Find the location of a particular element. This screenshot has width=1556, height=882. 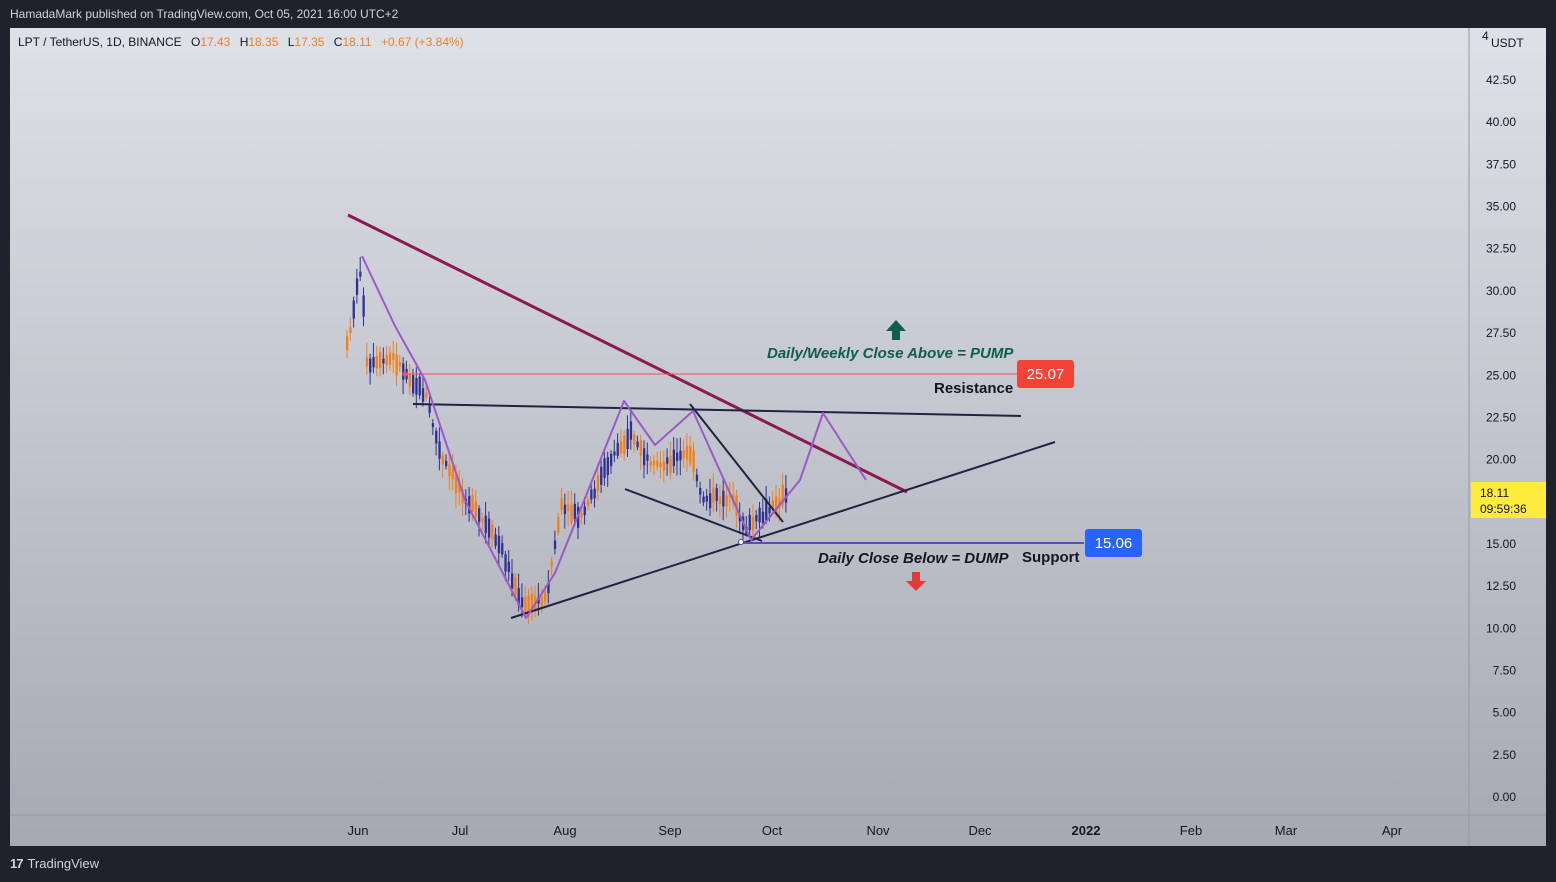

descending-trendline is located at coordinates (627, 353).